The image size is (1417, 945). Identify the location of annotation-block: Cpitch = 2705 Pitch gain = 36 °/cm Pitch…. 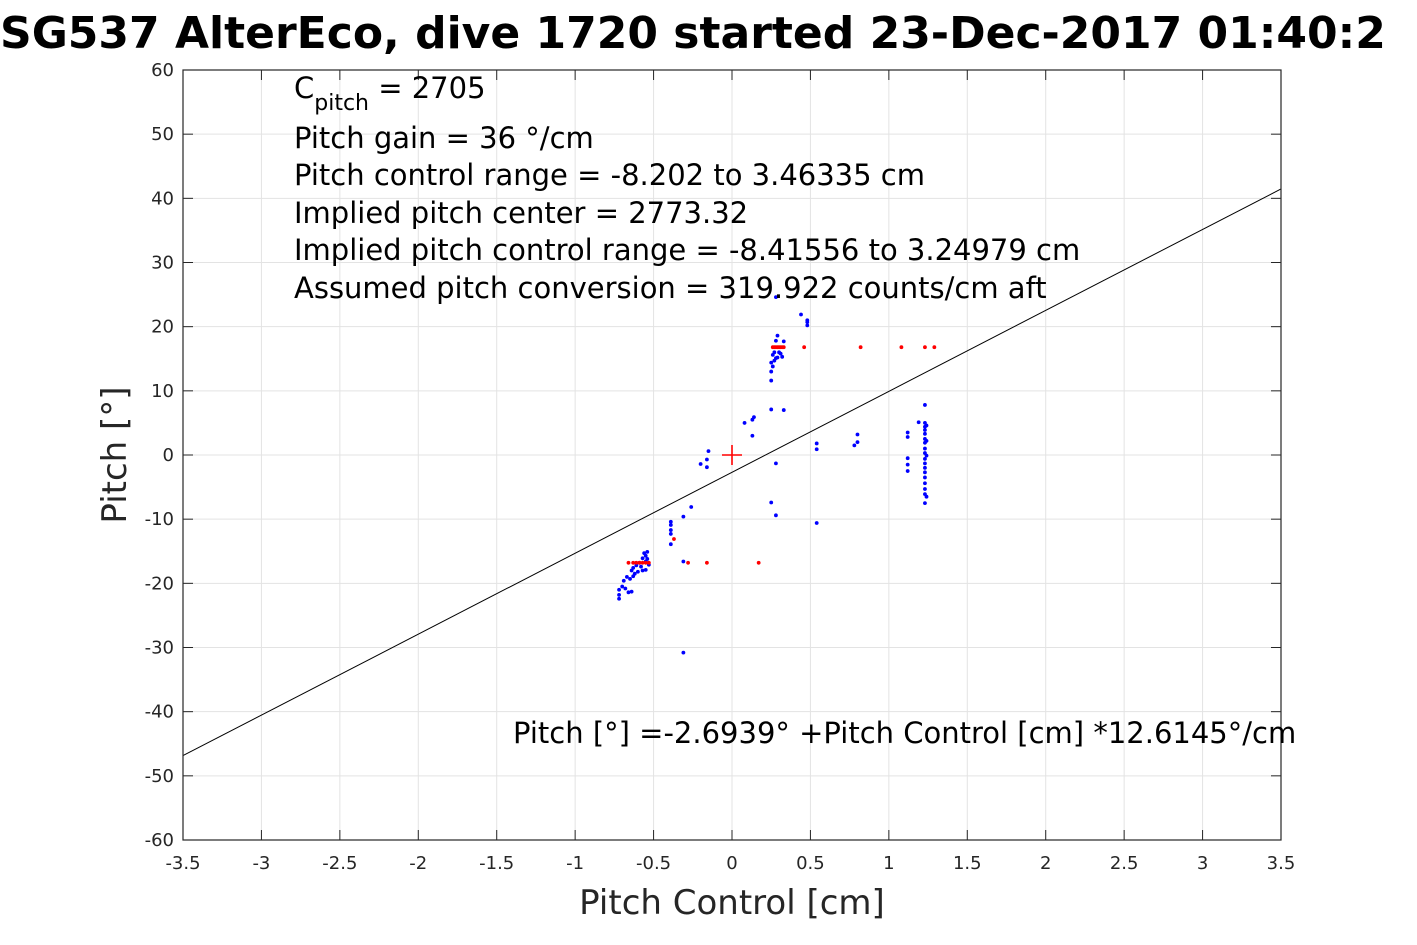
(687, 188).